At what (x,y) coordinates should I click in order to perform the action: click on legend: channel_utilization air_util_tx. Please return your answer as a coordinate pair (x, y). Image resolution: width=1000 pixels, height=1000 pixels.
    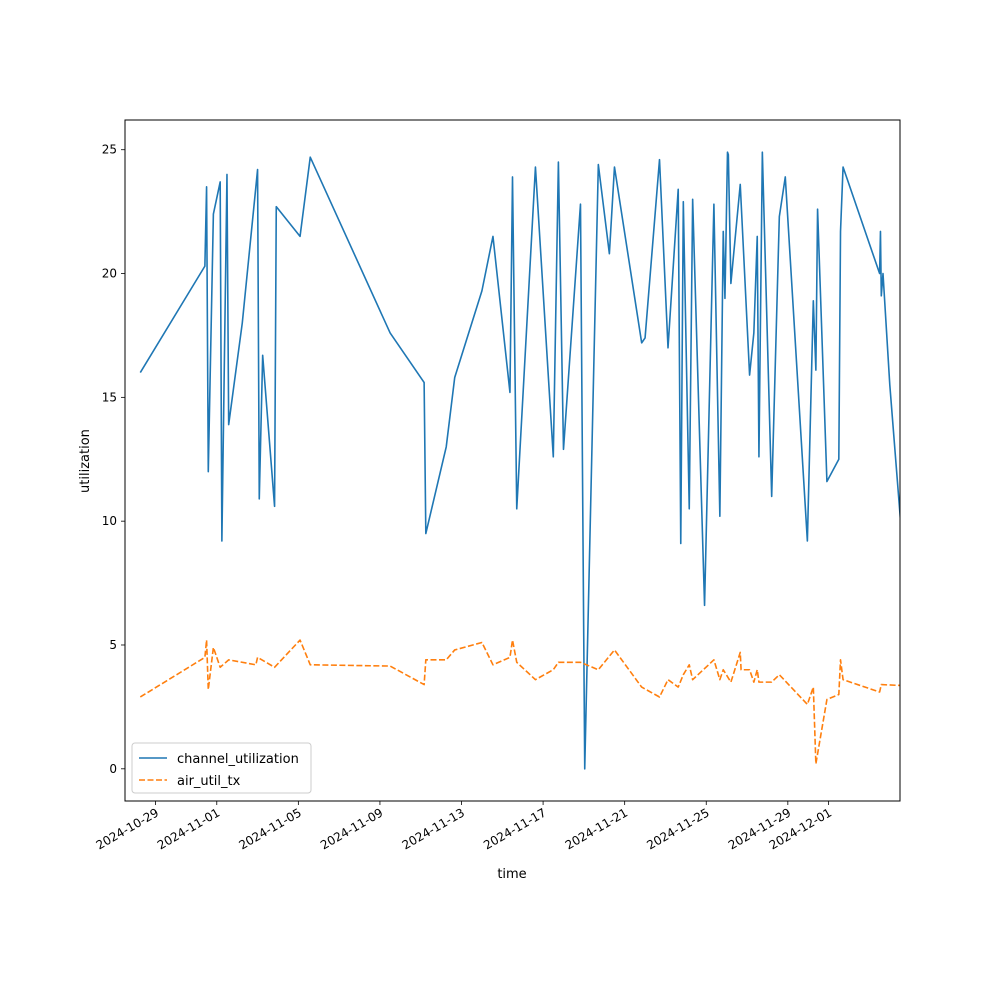
    Looking at the image, I should click on (221, 768).